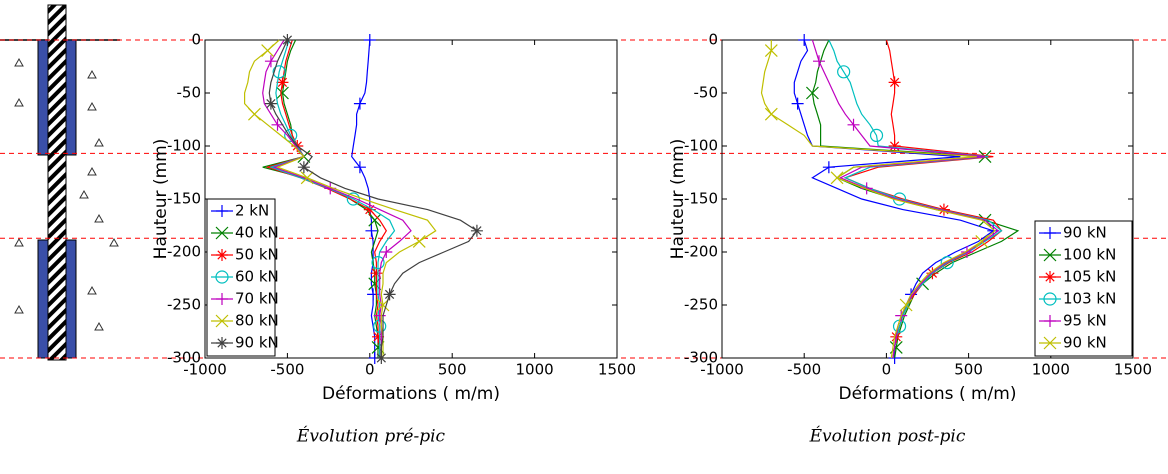 This screenshot has height=474, width=1168. I want to click on legend-label: 100 kN, so click(1089, 255).